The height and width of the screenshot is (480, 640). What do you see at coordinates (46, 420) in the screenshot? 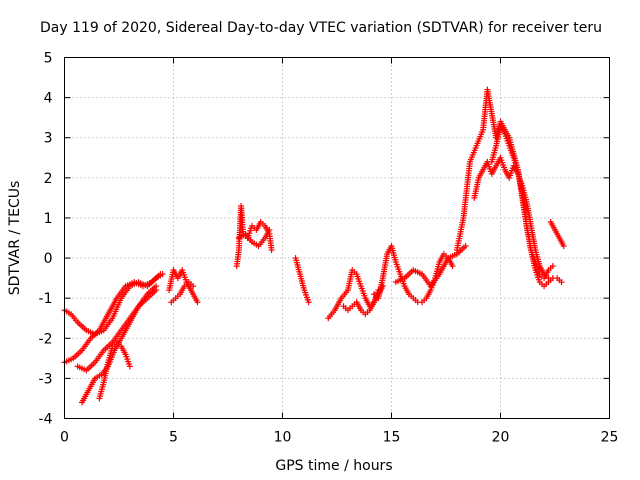
I see `y-tick-label: -4` at bounding box center [46, 420].